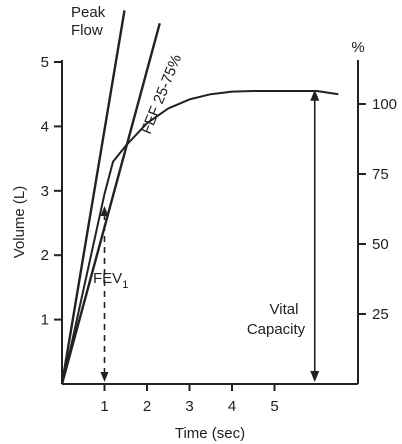 The image size is (402, 444). Describe the element at coordinates (88, 12) in the screenshot. I see `peak-flow-label-line1: Peak` at that location.